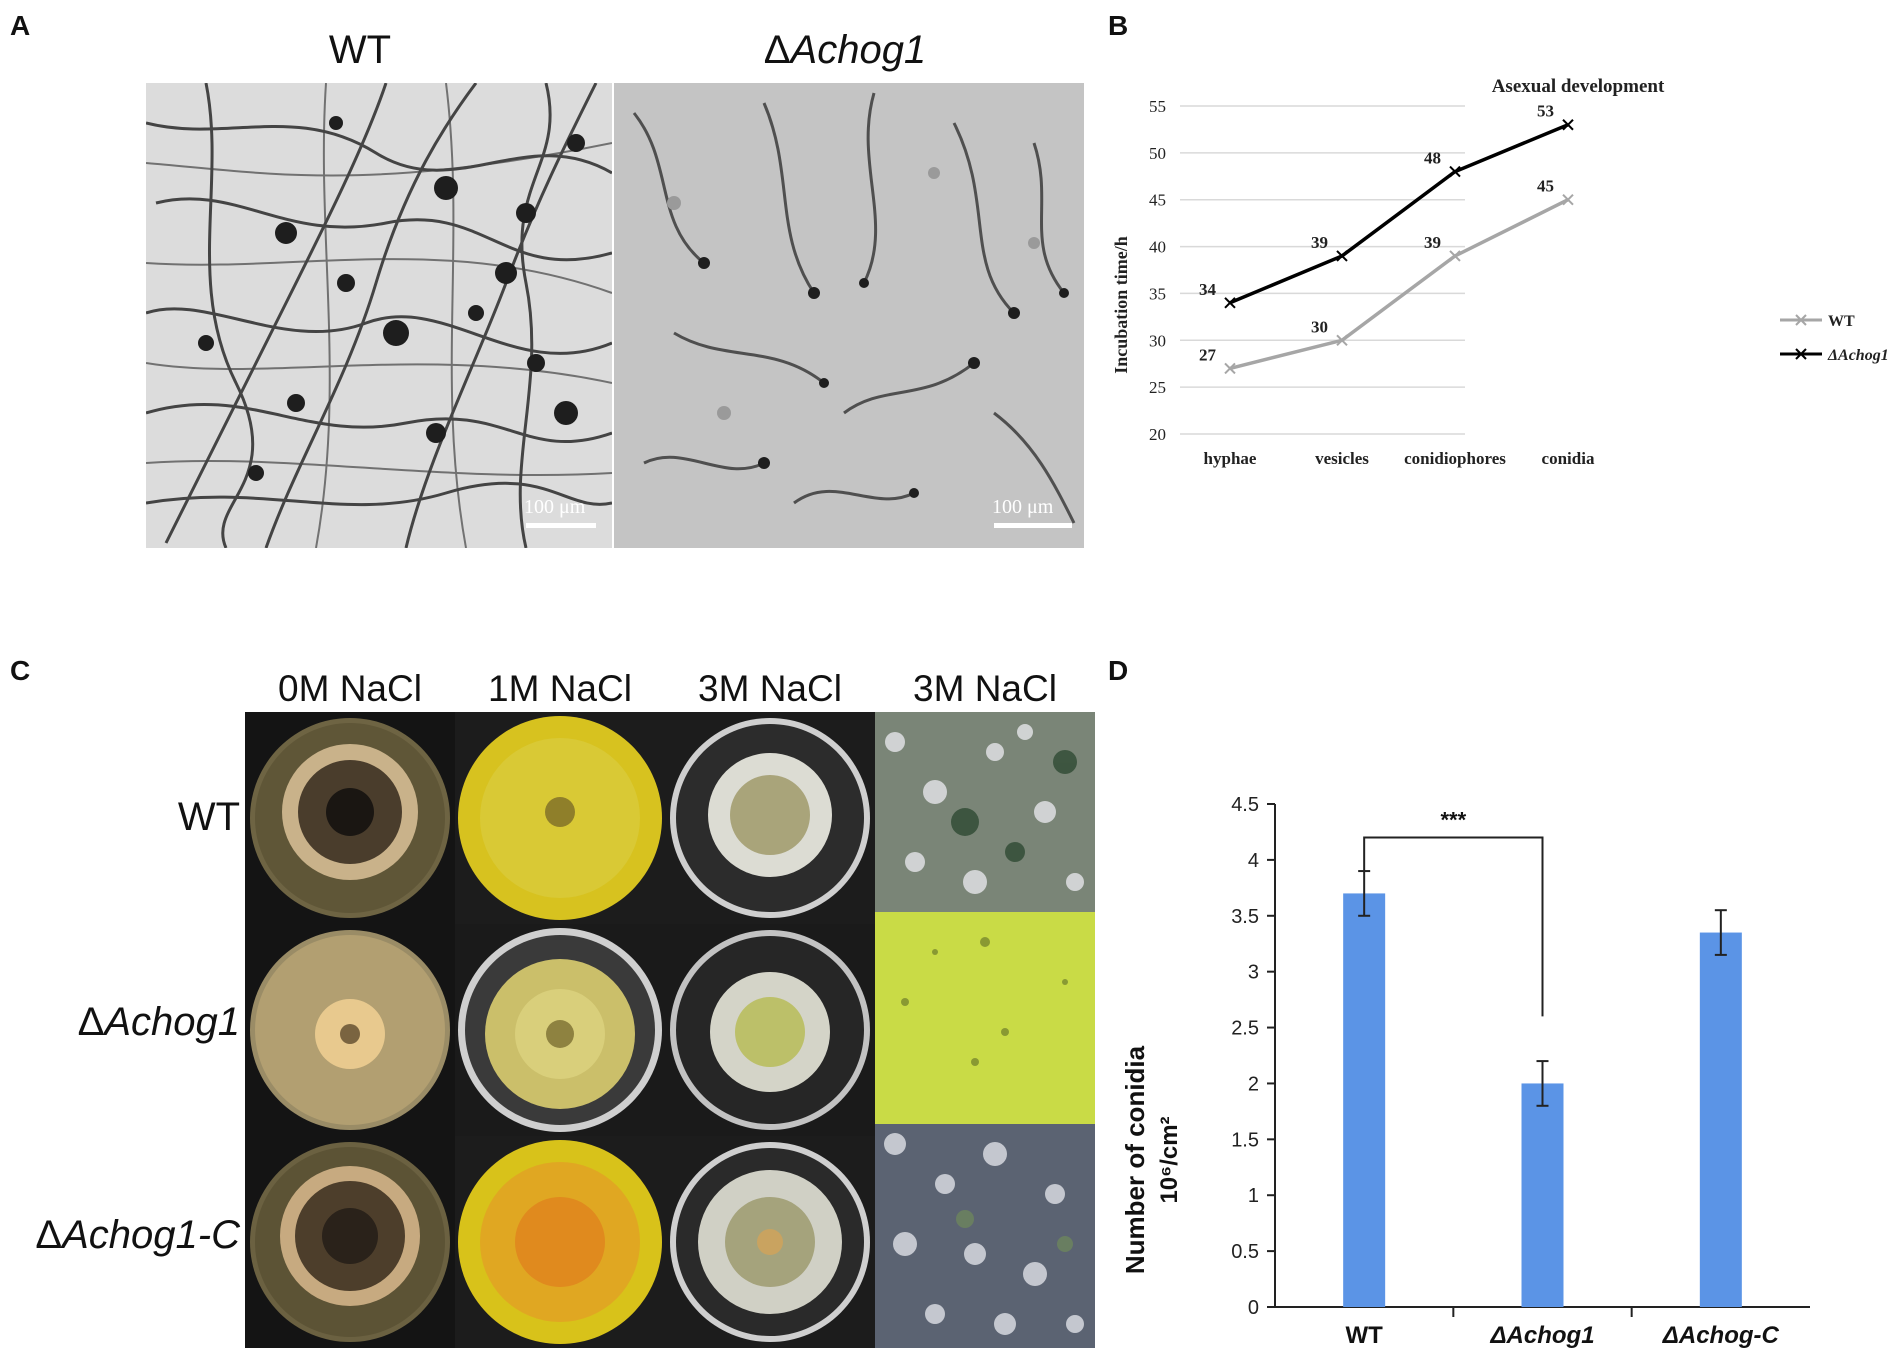 The image size is (1904, 1362). What do you see at coordinates (560, 1030) in the screenshot?
I see `plate-achog1-1m` at bounding box center [560, 1030].